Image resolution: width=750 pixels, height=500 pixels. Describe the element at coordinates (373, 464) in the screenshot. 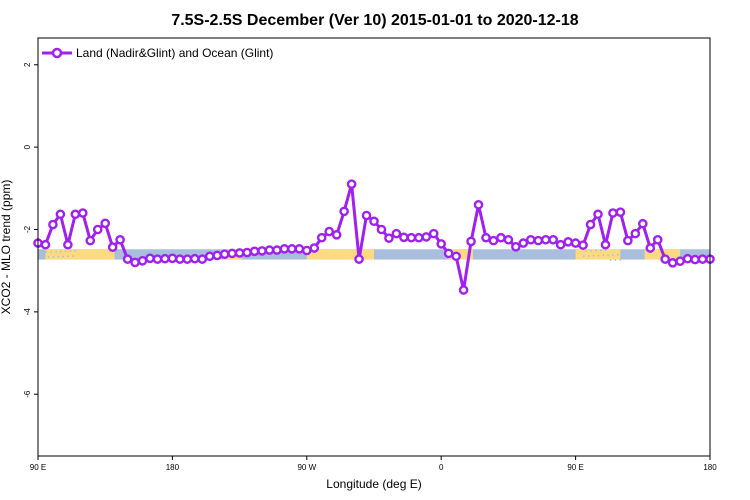

I see `x-axis-ticks: 90 E 180 90 W 0 90 E 180` at that location.